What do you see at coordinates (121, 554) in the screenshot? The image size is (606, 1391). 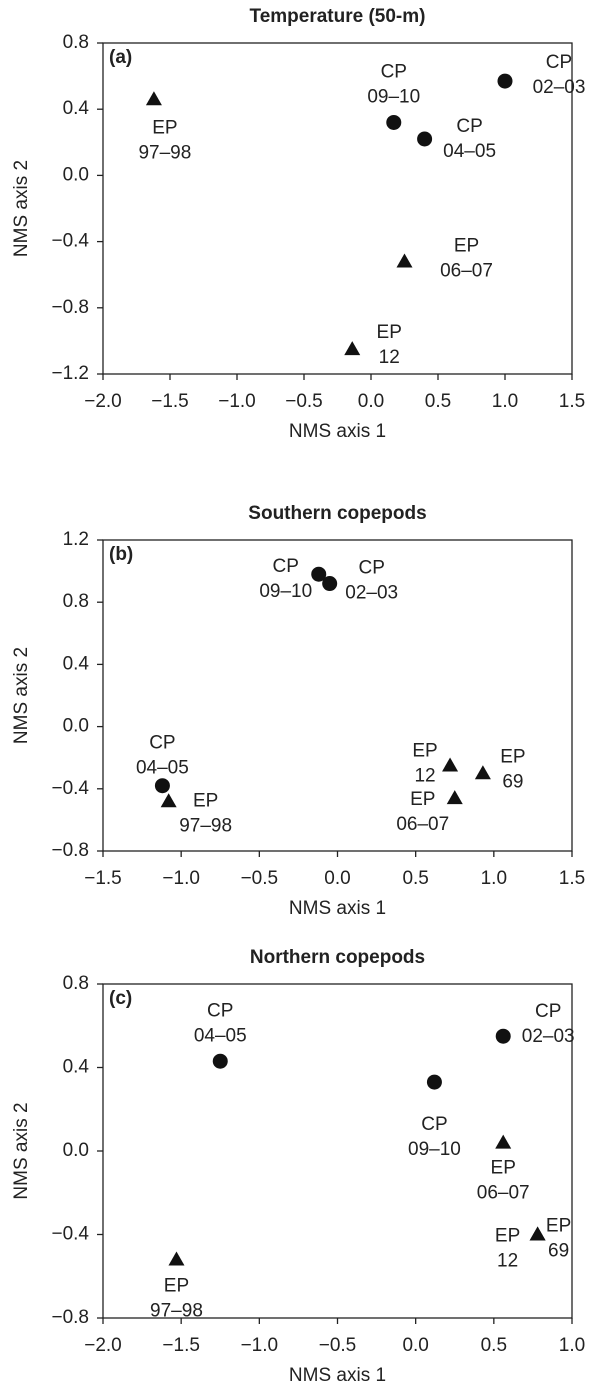 I see `panel-label: (b)` at bounding box center [121, 554].